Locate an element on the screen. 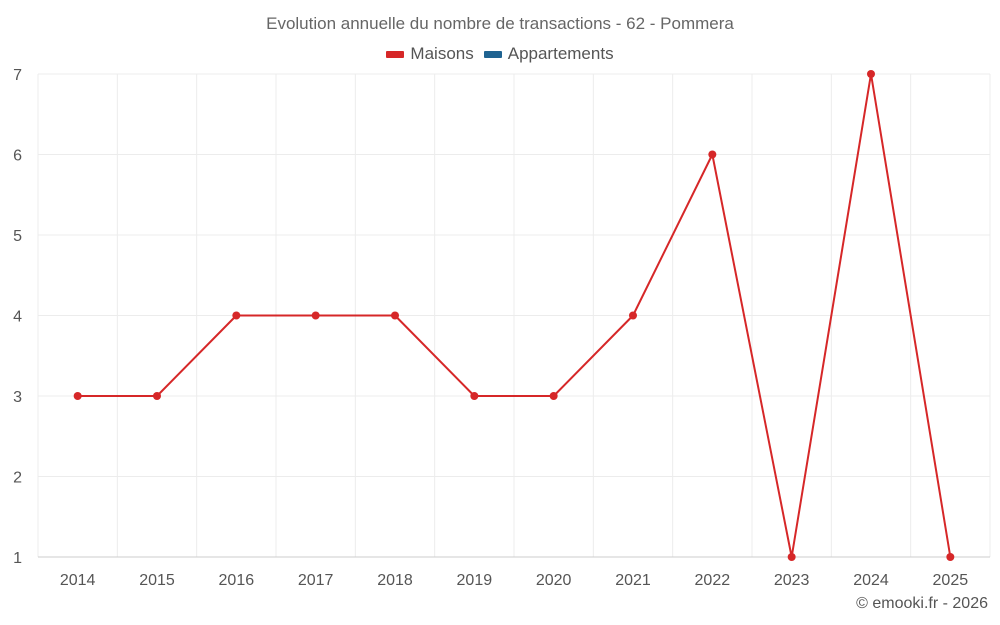 The image size is (1000, 625). legend-item-appartements: Appartements is located at coordinates (548, 54).